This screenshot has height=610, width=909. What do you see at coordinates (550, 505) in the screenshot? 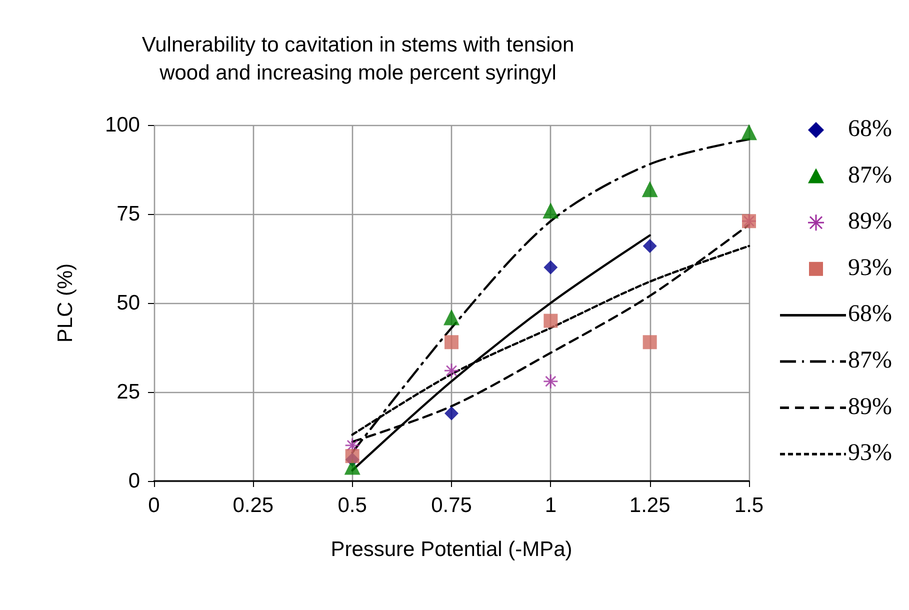
I see `x-tick-label: 1` at bounding box center [550, 505].